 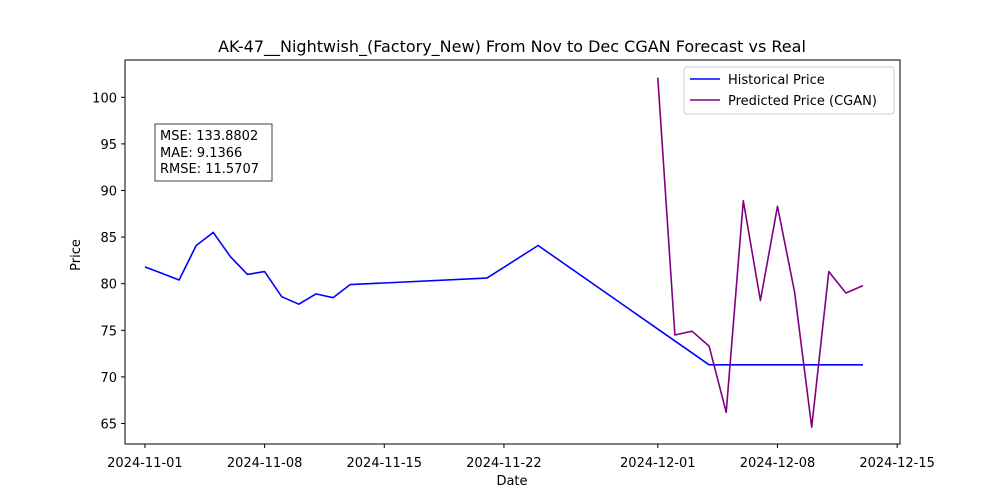 What do you see at coordinates (511, 481) in the screenshot?
I see `x-axis-label: Date` at bounding box center [511, 481].